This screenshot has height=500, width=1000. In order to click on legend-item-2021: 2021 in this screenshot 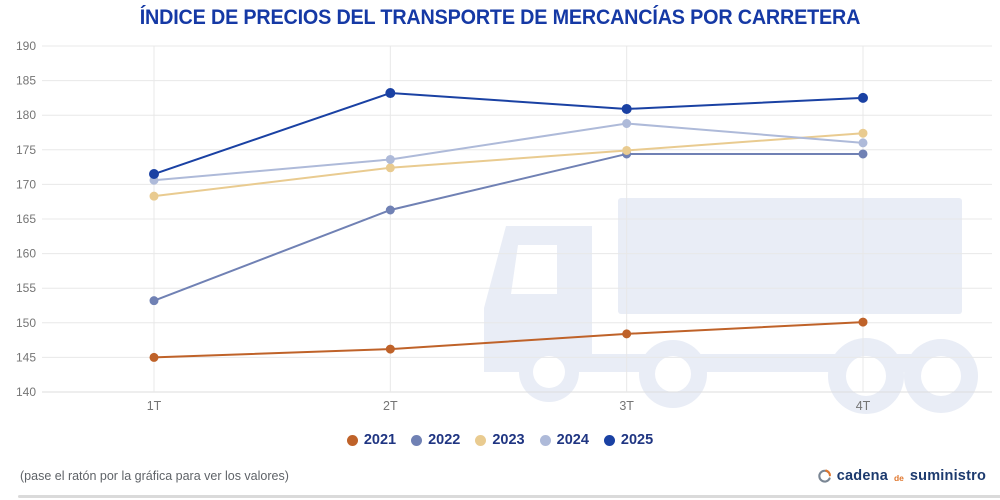, I will do `click(371, 440)`.